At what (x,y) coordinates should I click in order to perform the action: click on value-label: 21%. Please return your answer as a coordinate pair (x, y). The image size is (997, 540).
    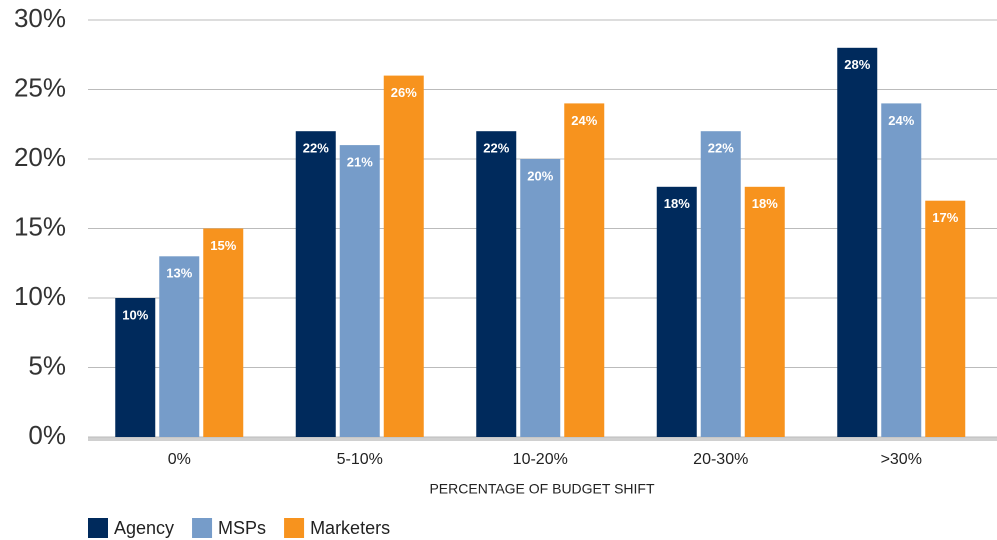
    Looking at the image, I should click on (360, 162).